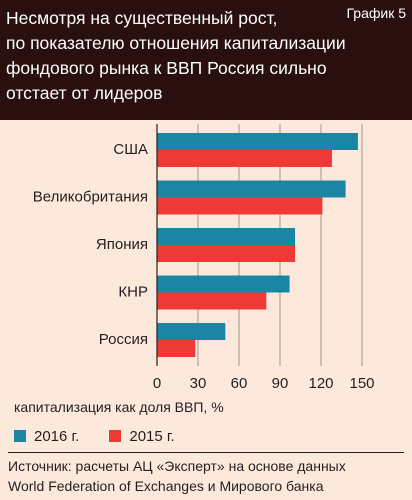  I want to click on legend-item-2015: 2015 г., so click(142, 436).